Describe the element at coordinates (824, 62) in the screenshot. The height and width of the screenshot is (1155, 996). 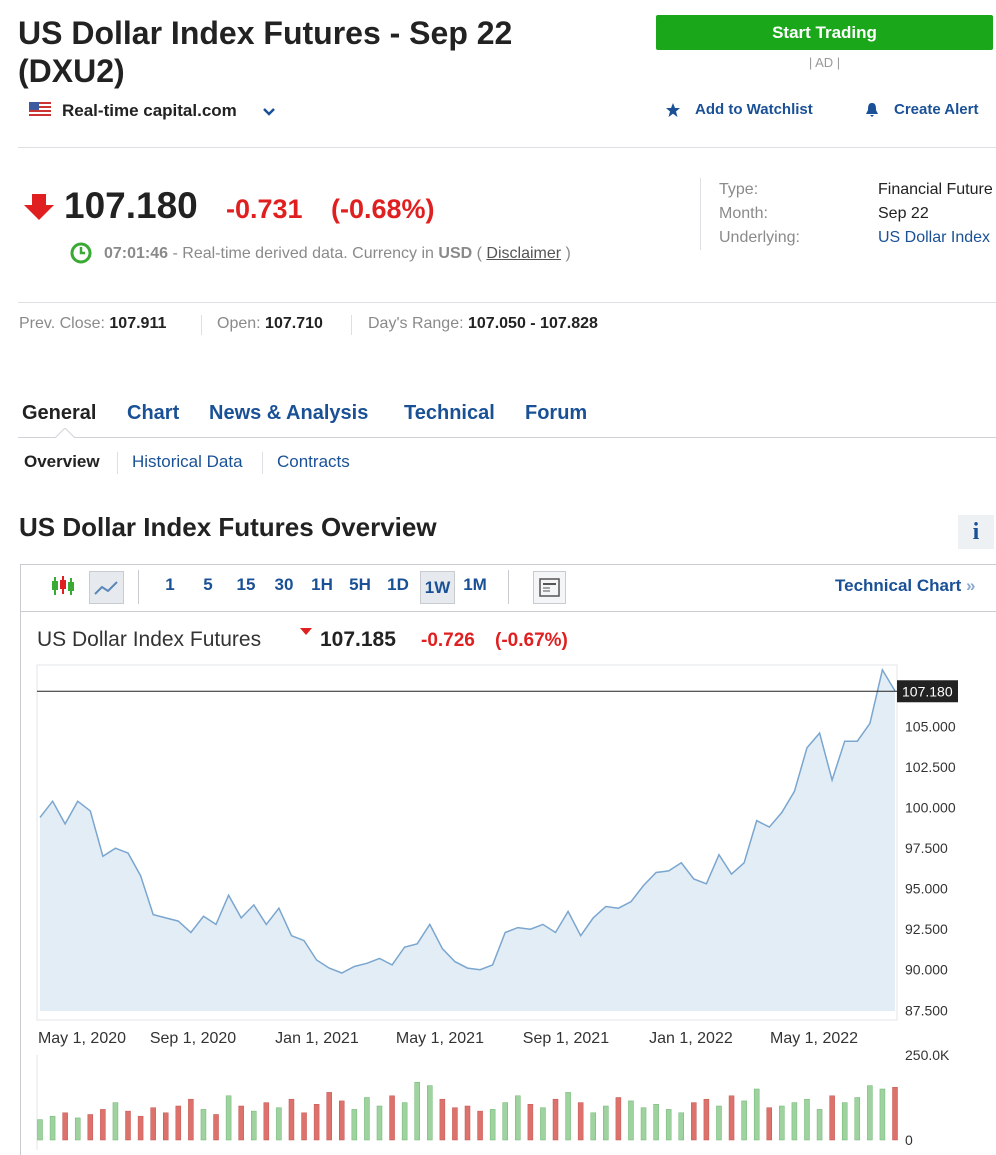
I see `ad-label: | AD |` at that location.